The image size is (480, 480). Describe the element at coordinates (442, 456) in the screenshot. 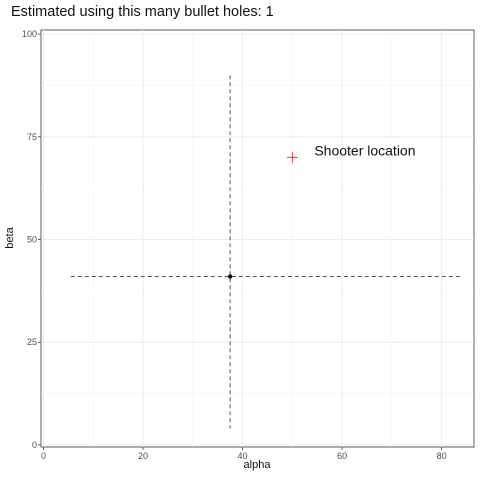

I see `x-tick-label: 80` at that location.